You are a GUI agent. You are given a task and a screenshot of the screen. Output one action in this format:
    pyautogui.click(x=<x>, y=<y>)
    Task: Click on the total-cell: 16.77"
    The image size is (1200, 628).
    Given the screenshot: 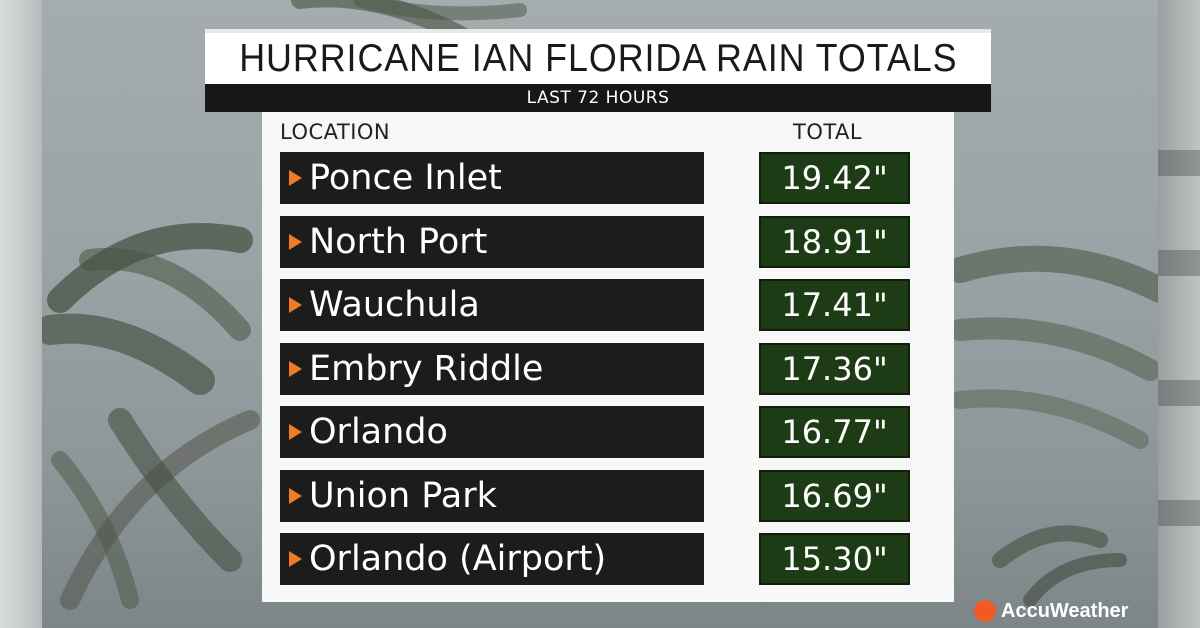 What is the action you would take?
    pyautogui.click(x=834, y=432)
    